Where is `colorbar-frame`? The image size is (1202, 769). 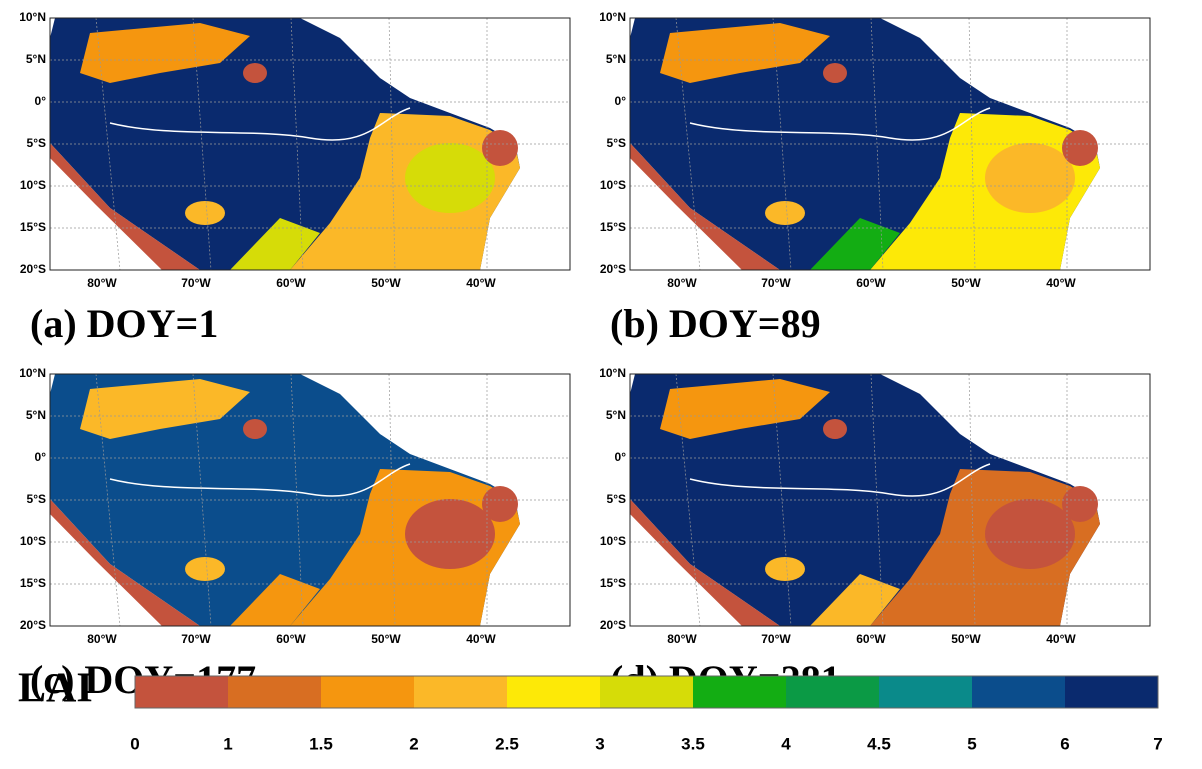 colorbar-frame is located at coordinates (646, 692).